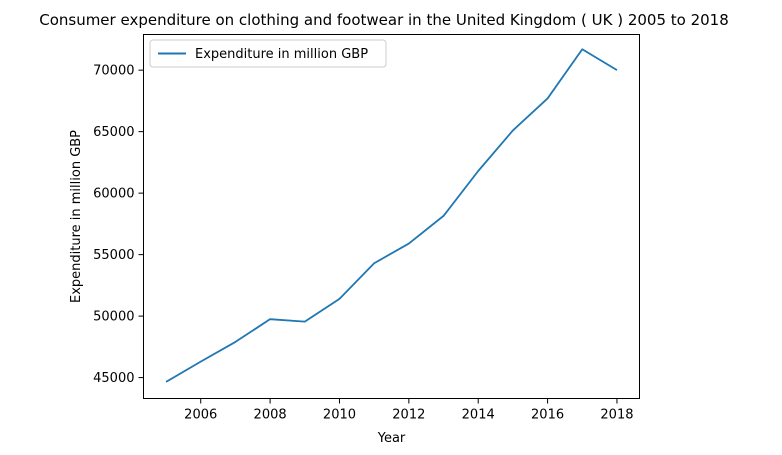  Describe the element at coordinates (270, 415) in the screenshot. I see `x-tick-label: 2008` at that location.